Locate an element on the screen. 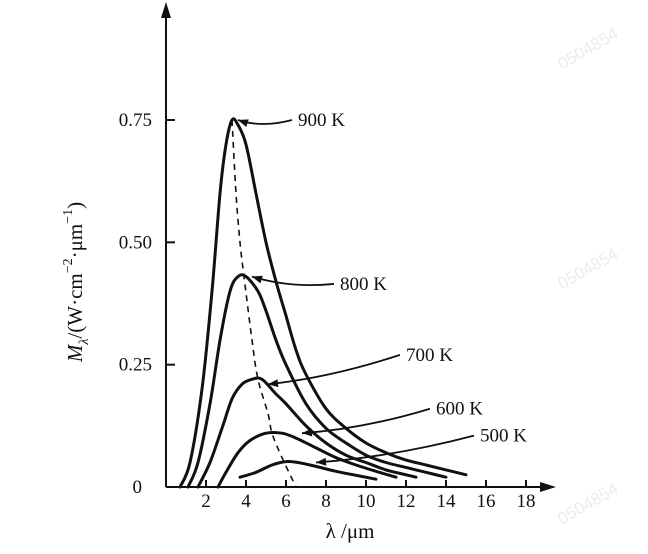 This screenshot has width=648, height=554. x-tick-label: 6 is located at coordinates (286, 501).